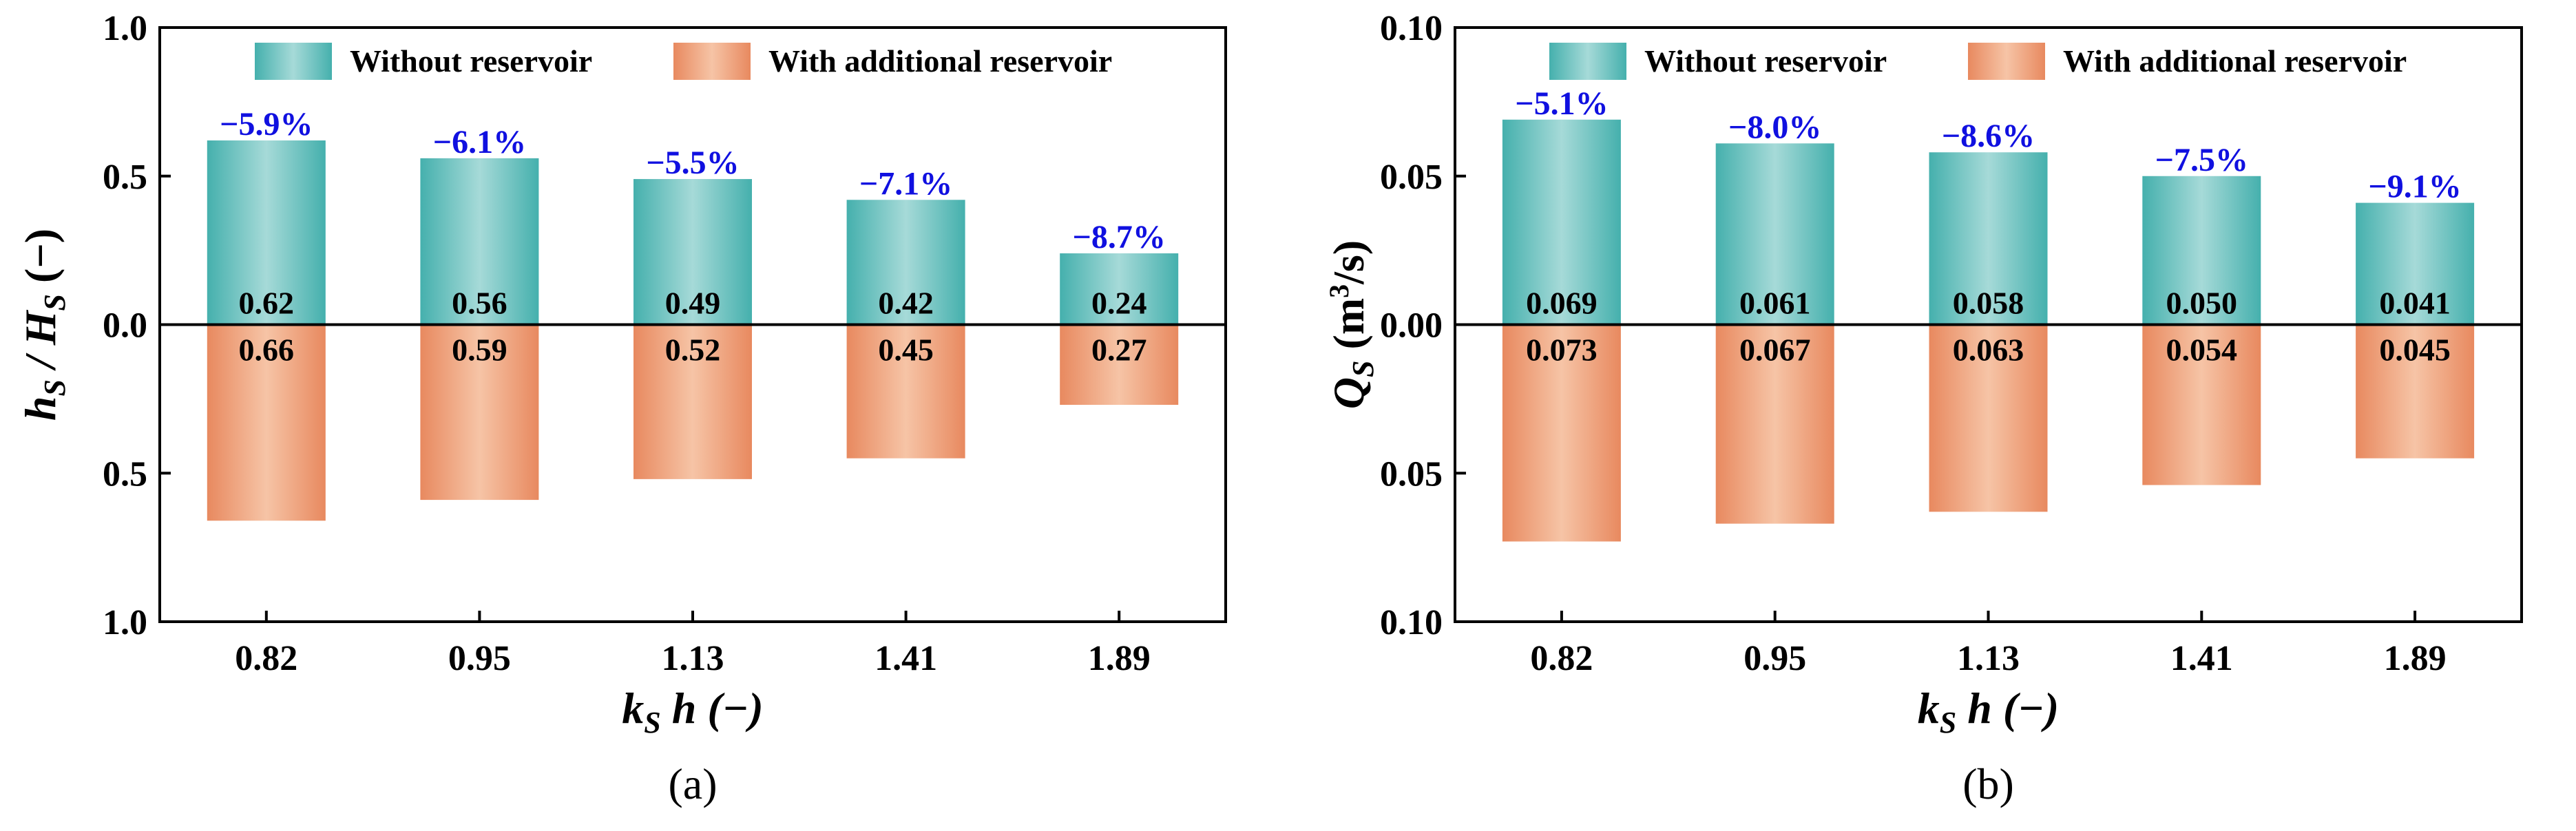 The height and width of the screenshot is (831, 2576). What do you see at coordinates (44, 325) in the screenshot?
I see `panel-a-y-axis-title: hS / HS (−)` at bounding box center [44, 325].